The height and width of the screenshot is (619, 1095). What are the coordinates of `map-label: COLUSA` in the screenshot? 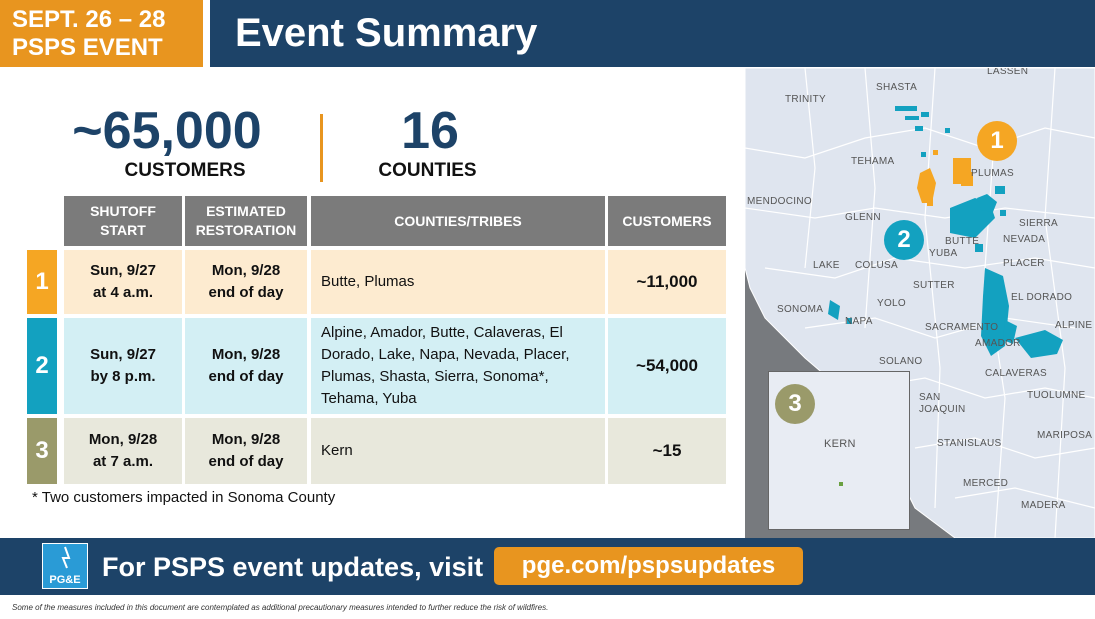 It's located at (876, 265).